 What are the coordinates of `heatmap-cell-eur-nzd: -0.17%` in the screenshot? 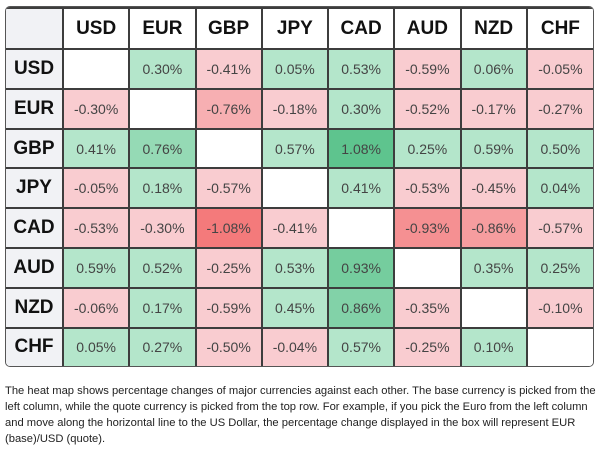 It's located at (493, 108).